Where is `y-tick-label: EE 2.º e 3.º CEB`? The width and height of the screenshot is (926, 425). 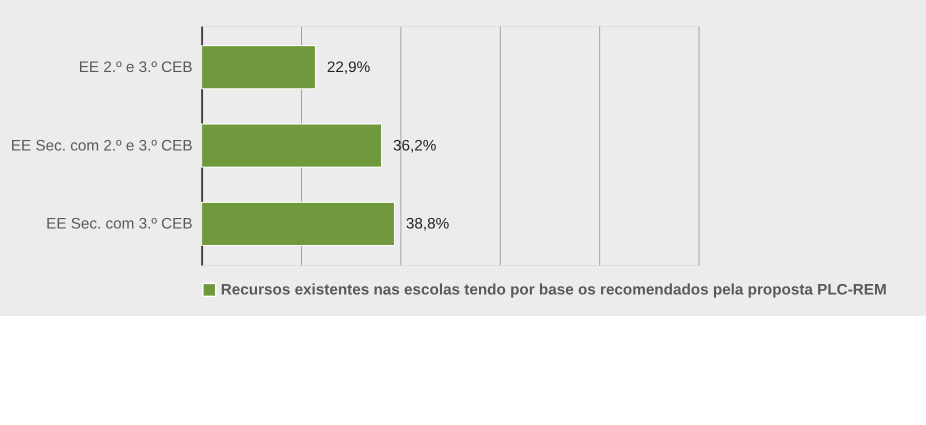 y-tick-label: EE 2.º e 3.º CEB is located at coordinates (135, 67).